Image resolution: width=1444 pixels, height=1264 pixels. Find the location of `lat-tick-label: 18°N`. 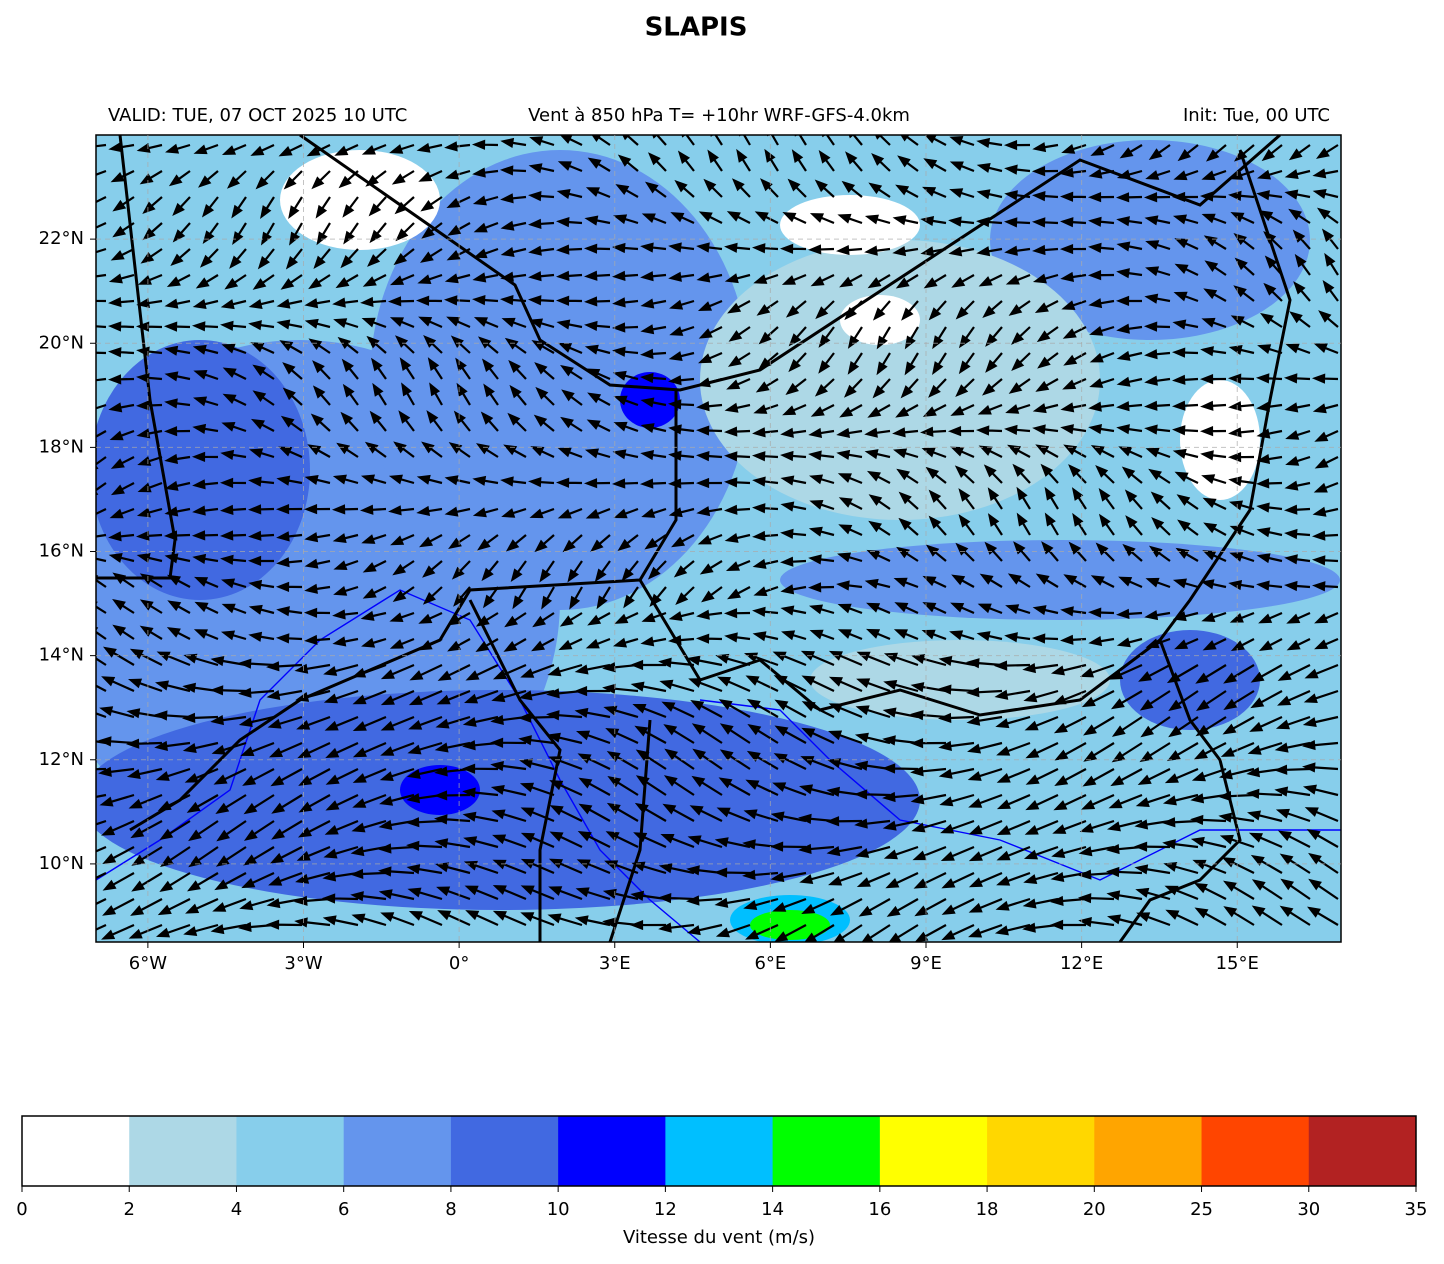

lat-tick-label: 18°N is located at coordinates (61, 446).